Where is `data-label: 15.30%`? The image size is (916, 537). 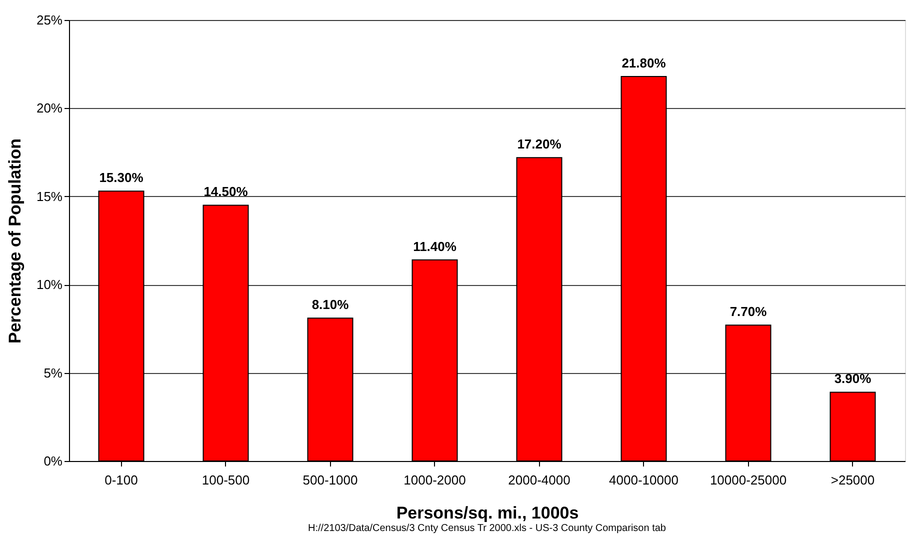
data-label: 15.30% is located at coordinates (121, 178).